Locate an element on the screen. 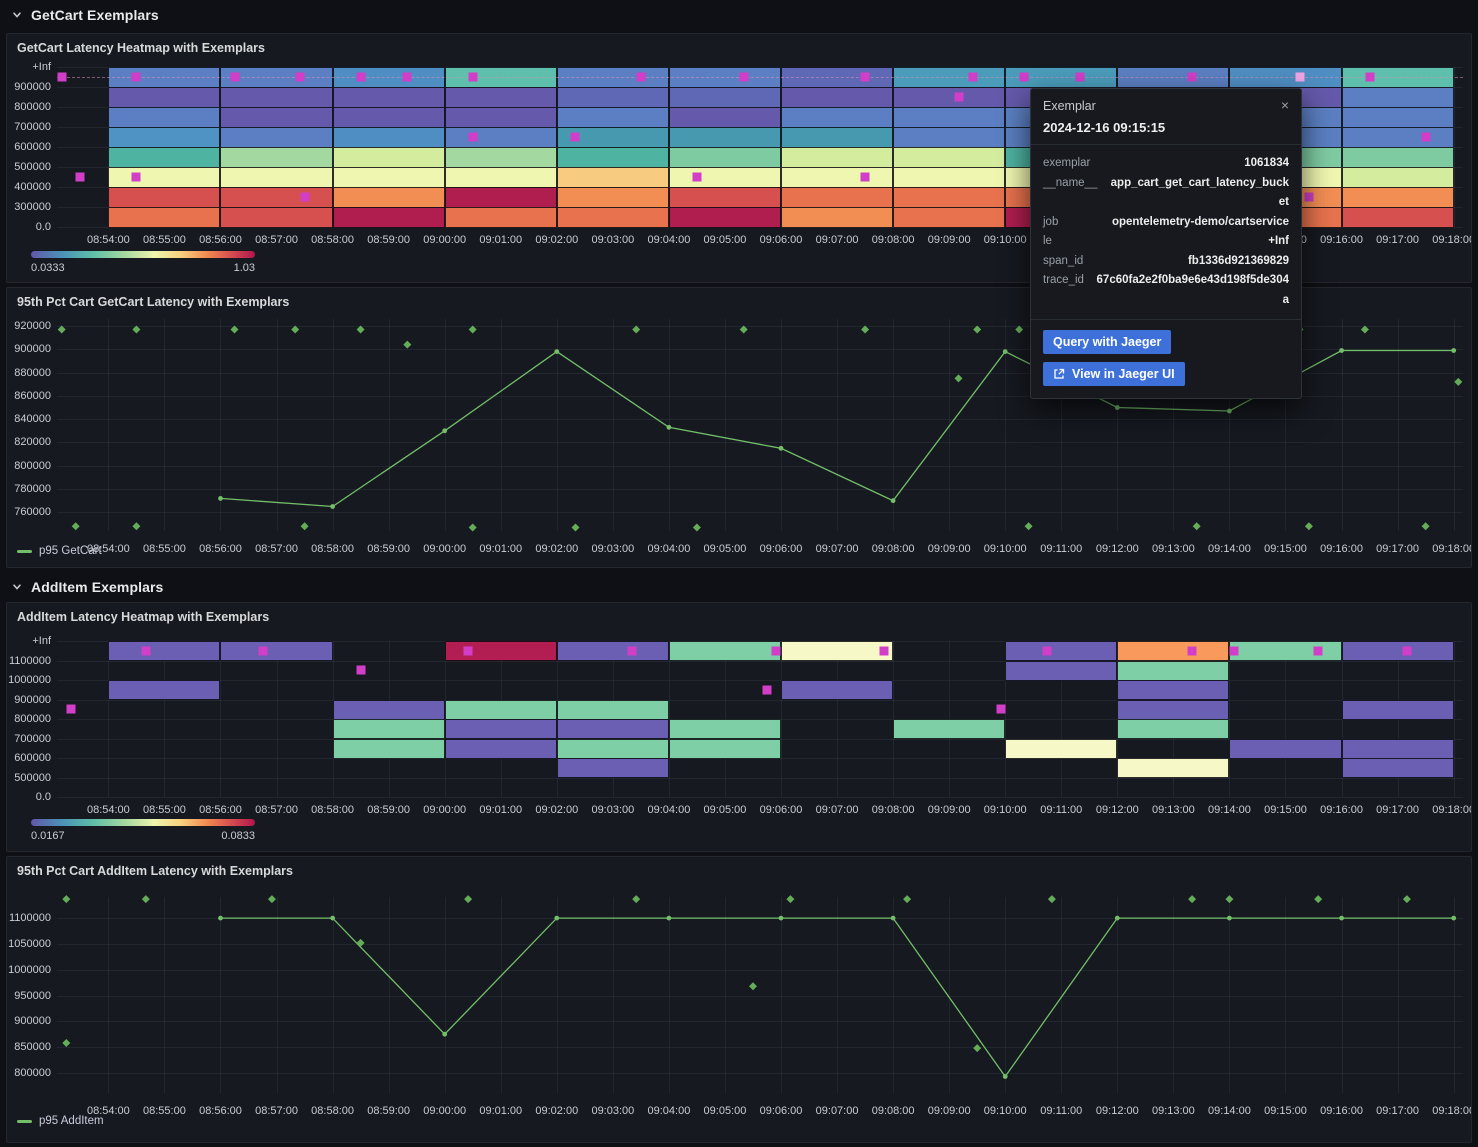  section-header-getcart: GetCart Exemplars is located at coordinates (739, 15).